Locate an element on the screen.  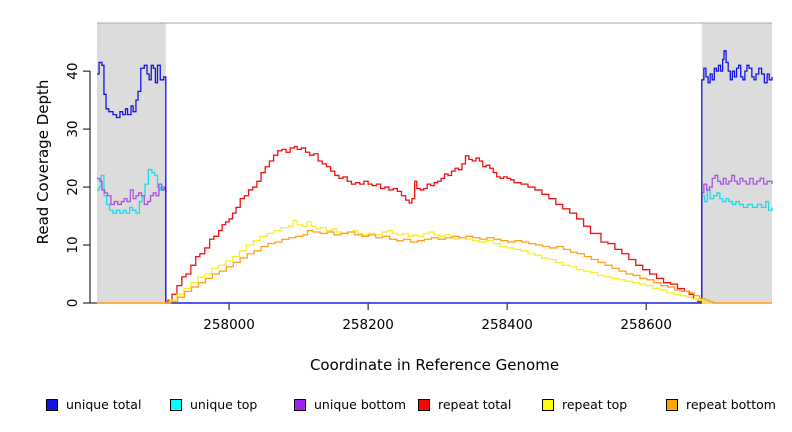
legend-item-repeat-bottom: repeat bottom is located at coordinates (728, 404).